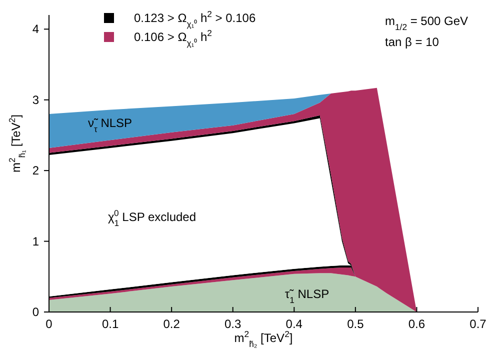  Describe the element at coordinates (36, 171) in the screenshot. I see `y-tick-label: 2` at that location.